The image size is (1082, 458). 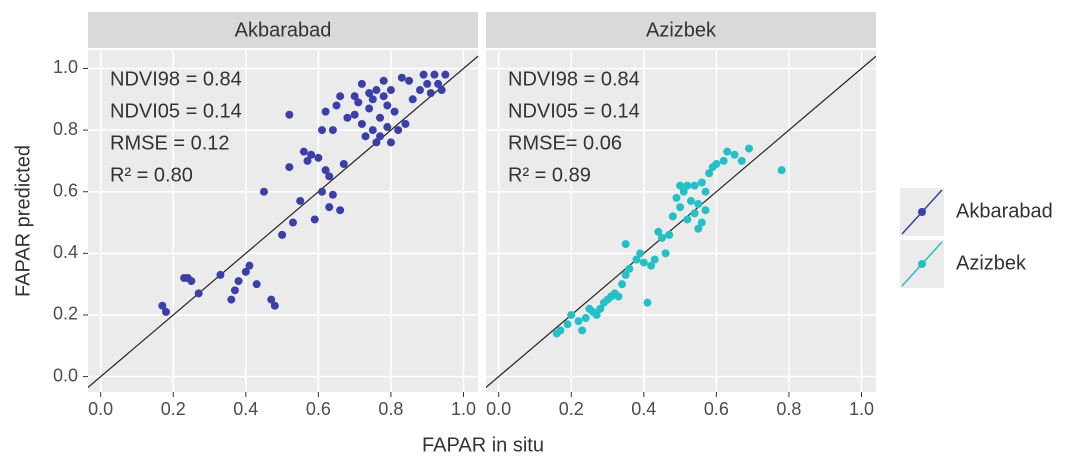 What do you see at coordinates (65, 314) in the screenshot?
I see `y-tick-label: 0.2` at bounding box center [65, 314].